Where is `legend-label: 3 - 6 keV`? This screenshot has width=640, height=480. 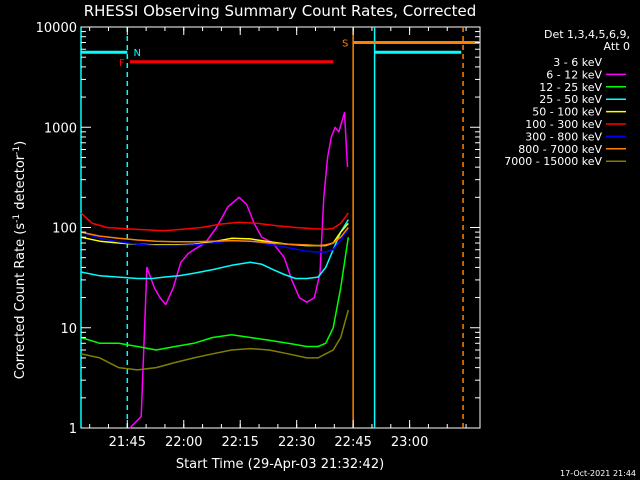 legend-label: 3 - 6 keV is located at coordinates (577, 62).